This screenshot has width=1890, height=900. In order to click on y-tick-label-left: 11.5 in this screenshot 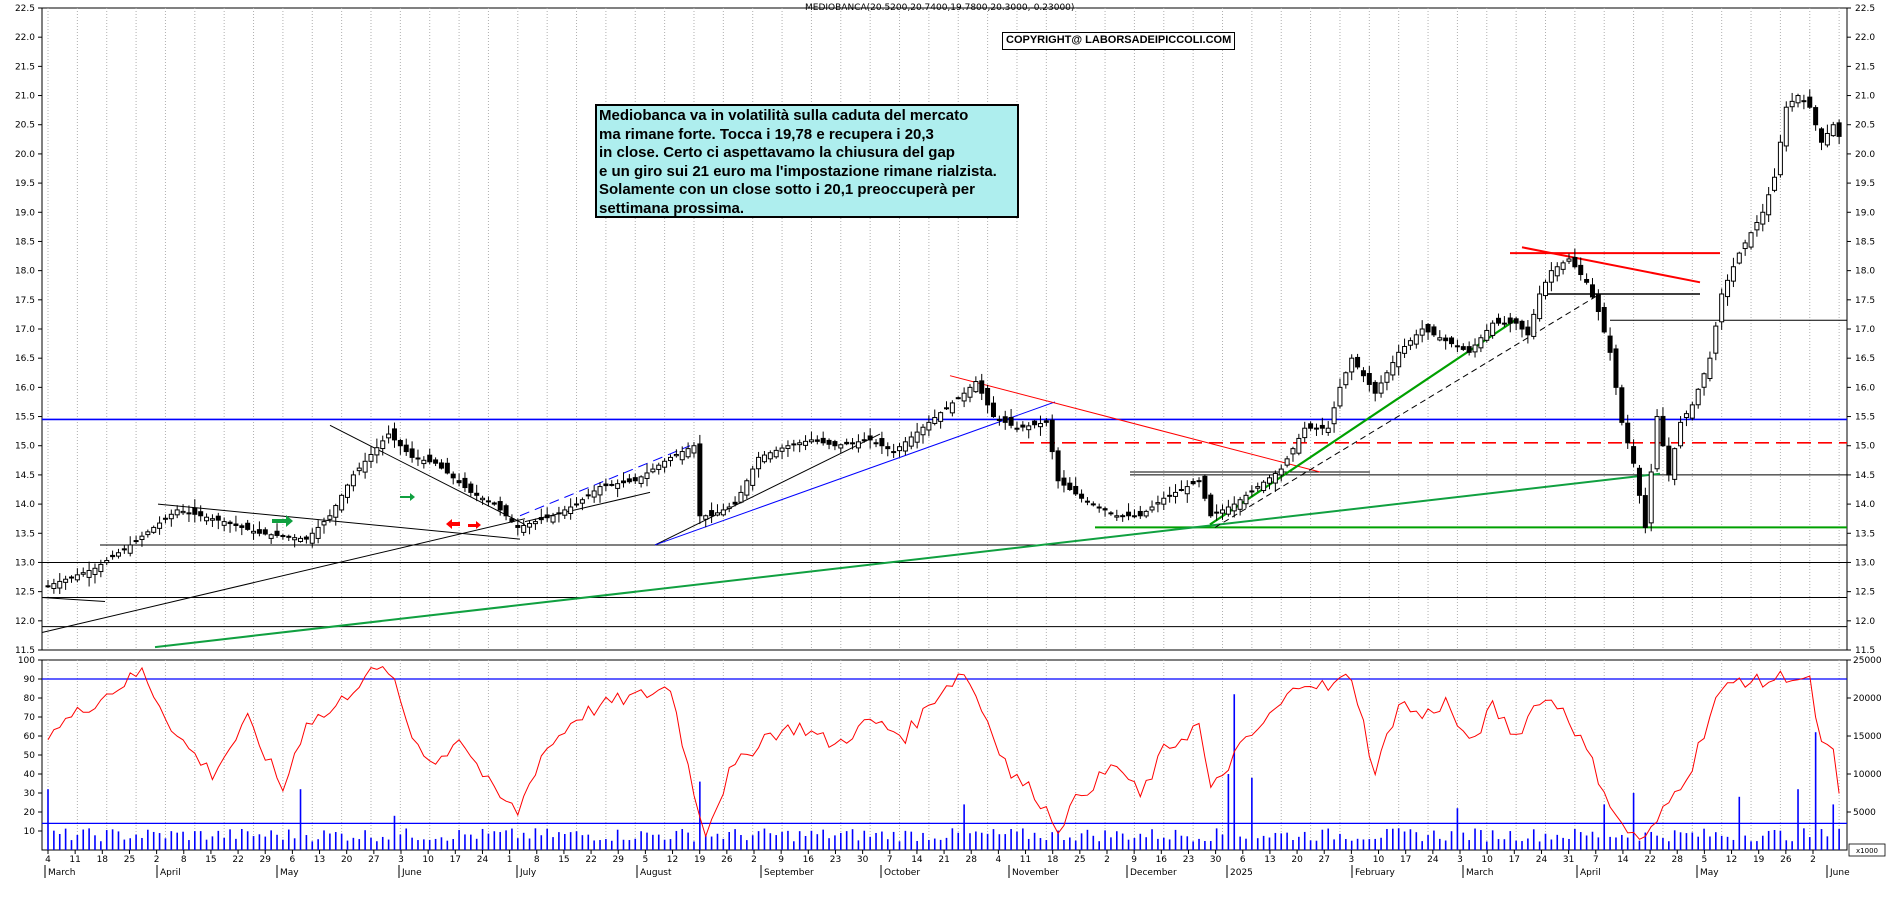, I will do `click(25, 651)`.